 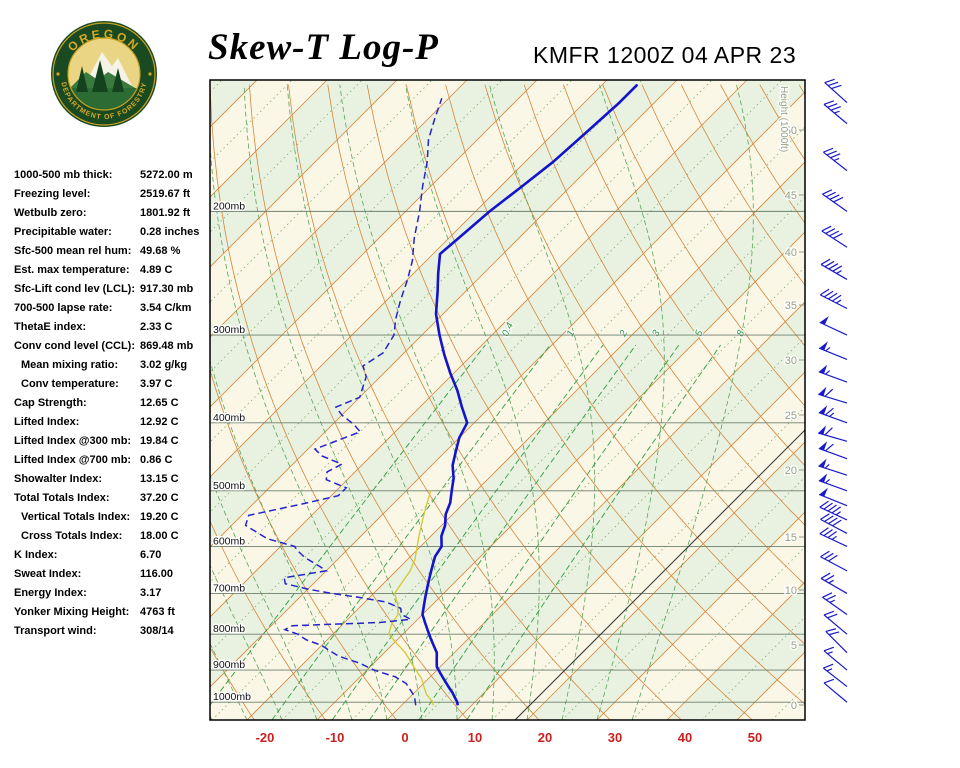 I want to click on index-row: Vertical Totals Index: 19.20 C, so click(x=116, y=517).